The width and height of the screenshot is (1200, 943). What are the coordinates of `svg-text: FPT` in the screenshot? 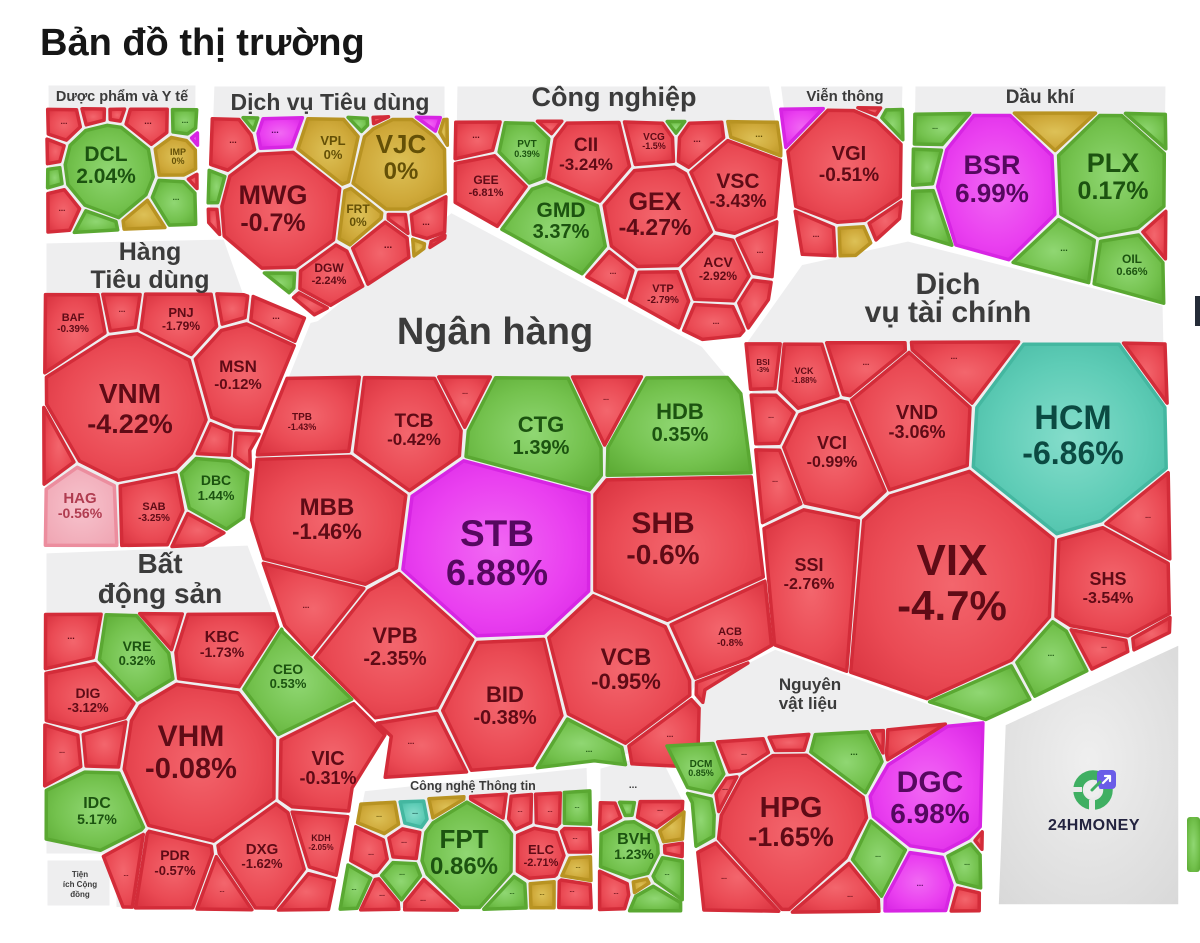 It's located at (463, 839).